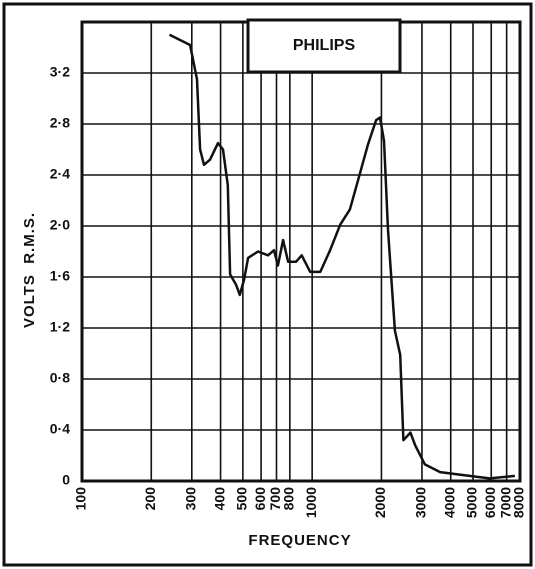 The width and height of the screenshot is (535, 569). I want to click on y-tick-label: 2·4, so click(60, 174).